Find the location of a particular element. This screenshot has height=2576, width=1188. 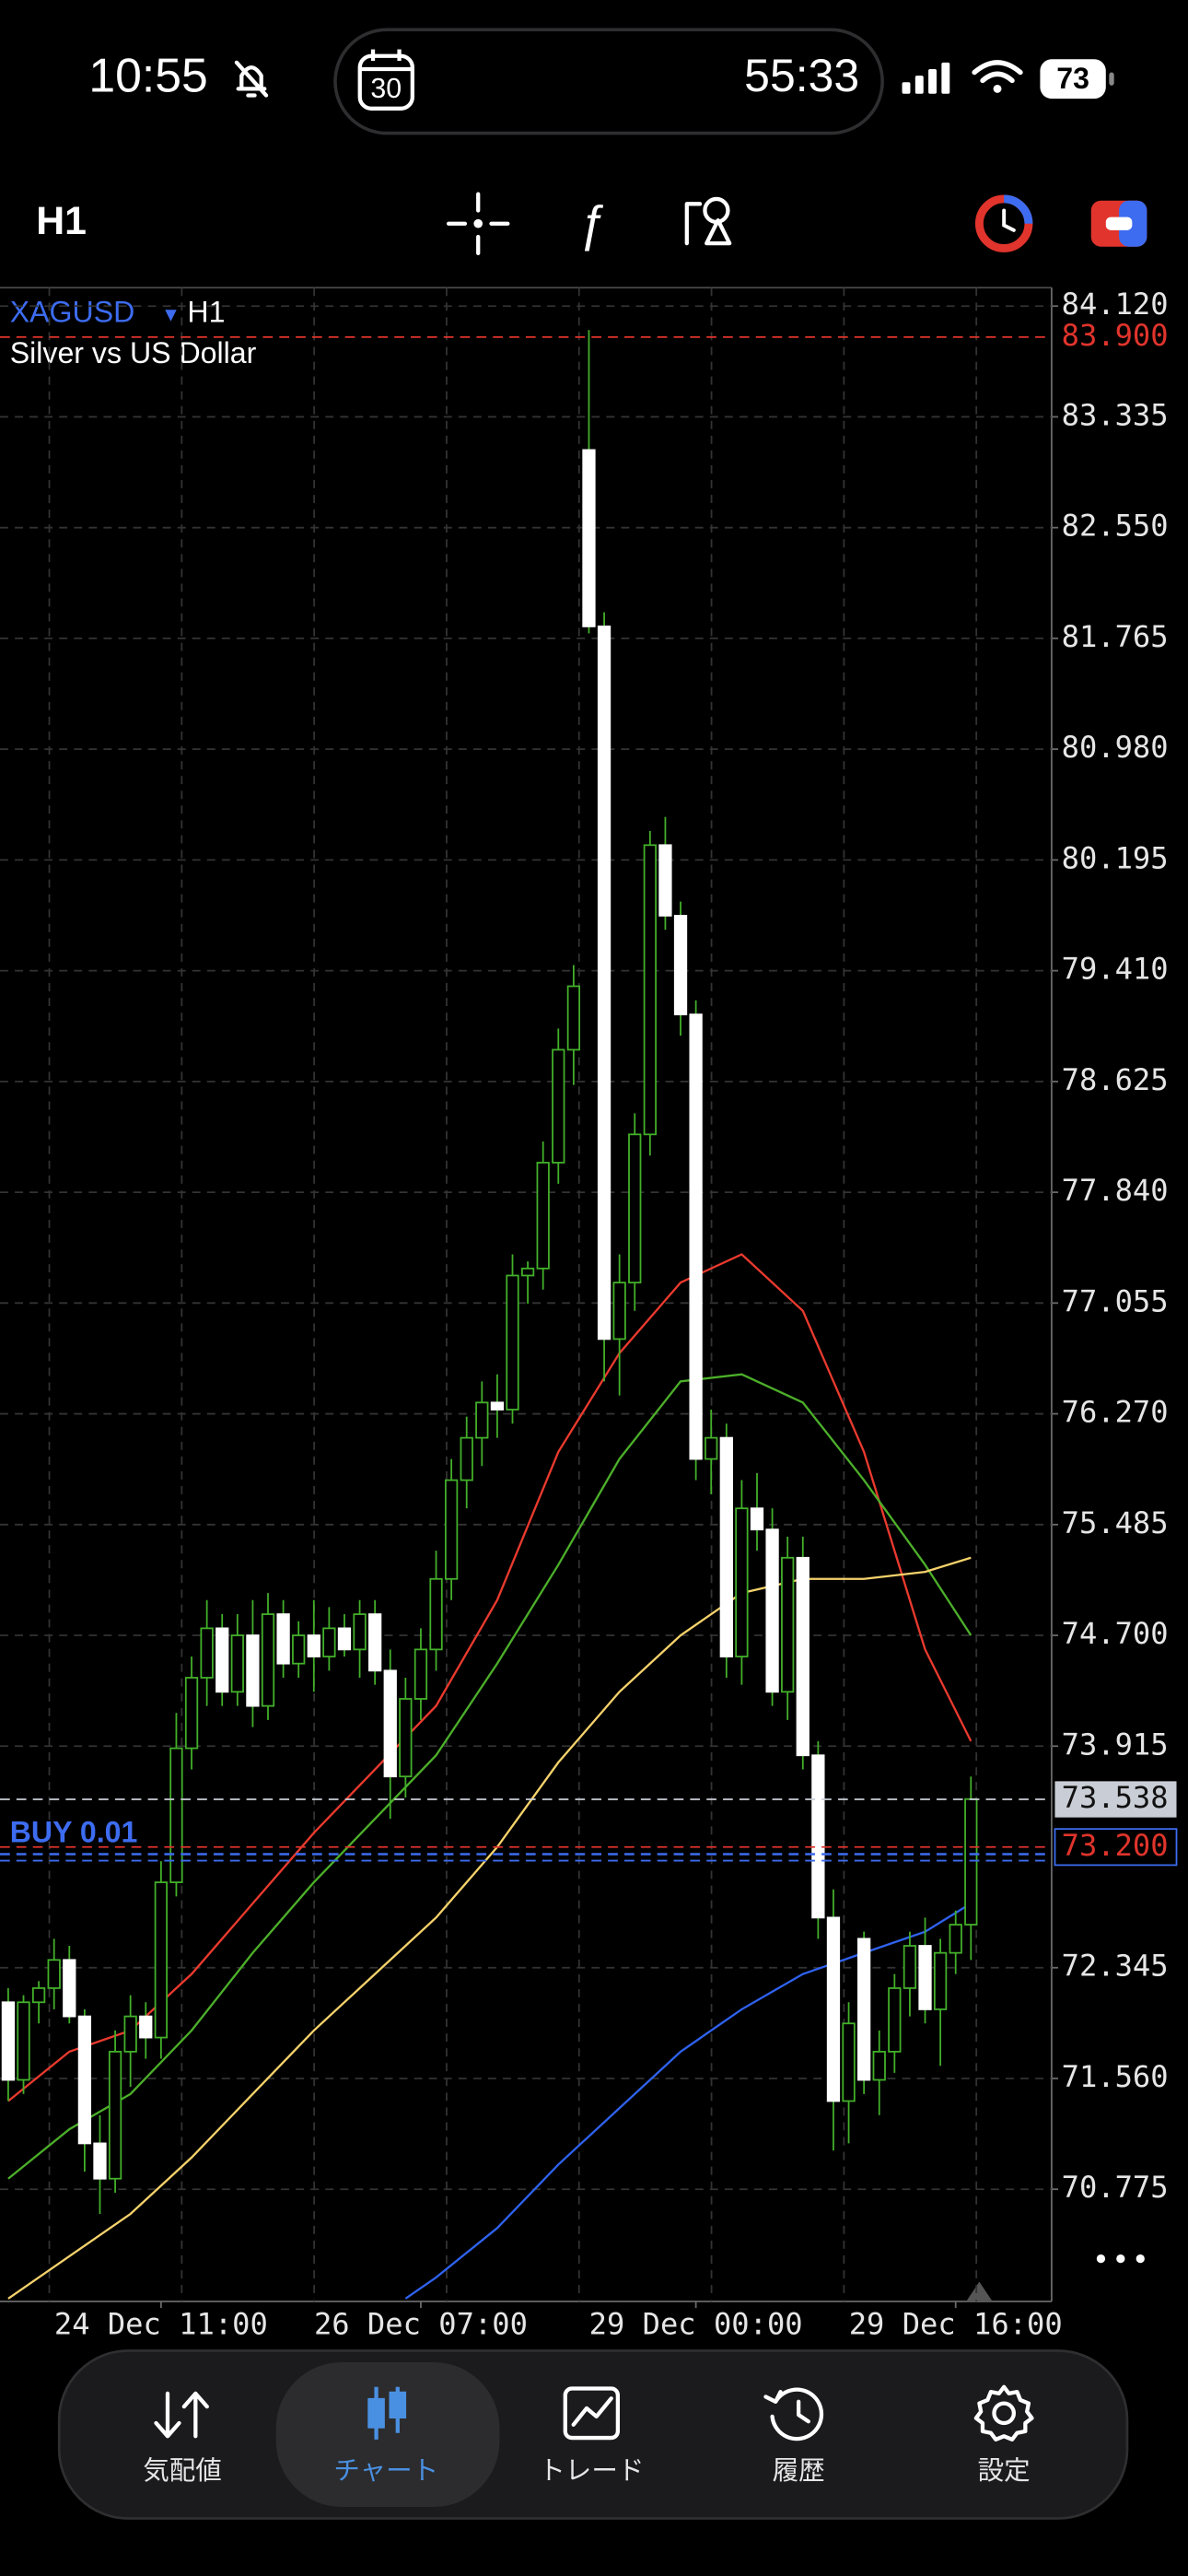

mute-icon is located at coordinates (251, 79).